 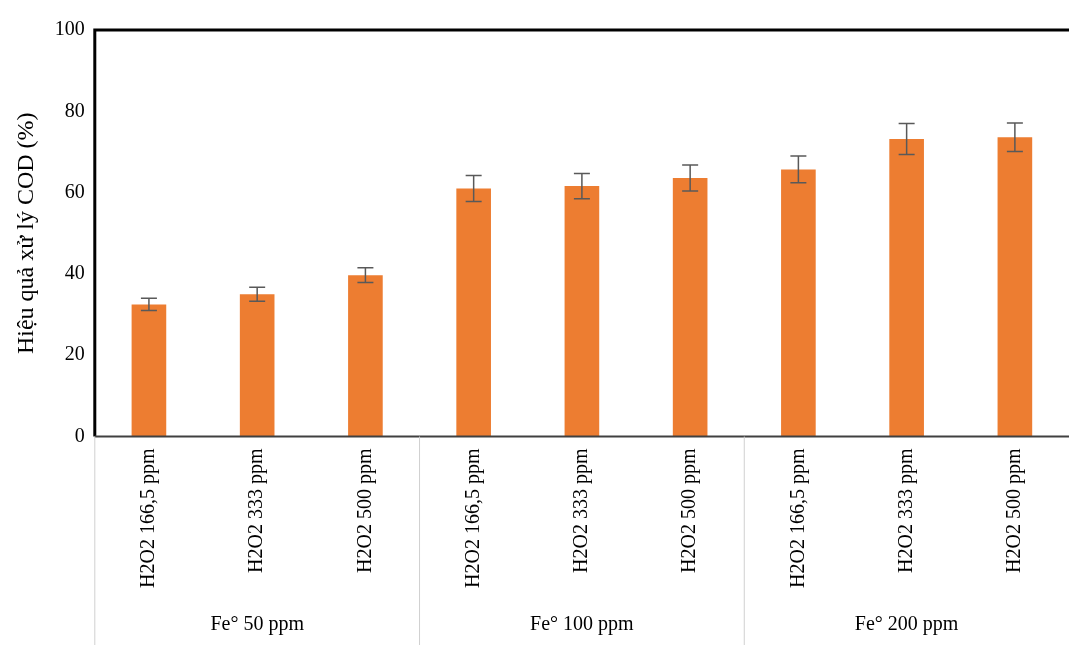 I want to click on text: Fe° 50 ppm, so click(x=257, y=624).